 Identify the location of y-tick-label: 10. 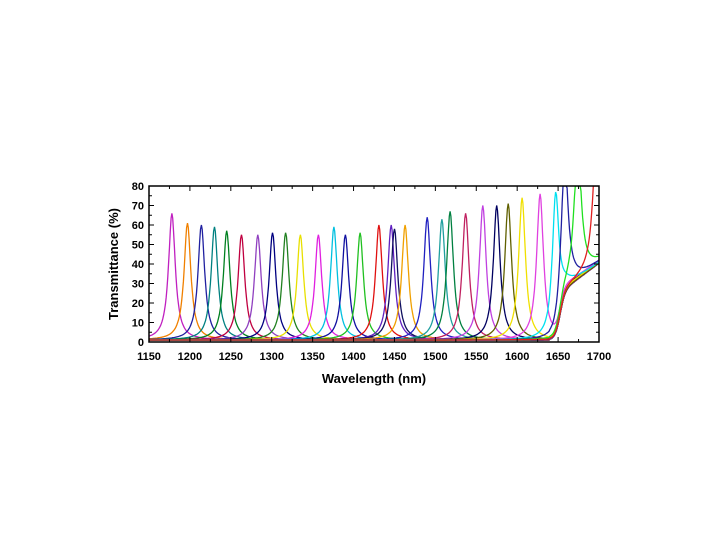
(138, 324).